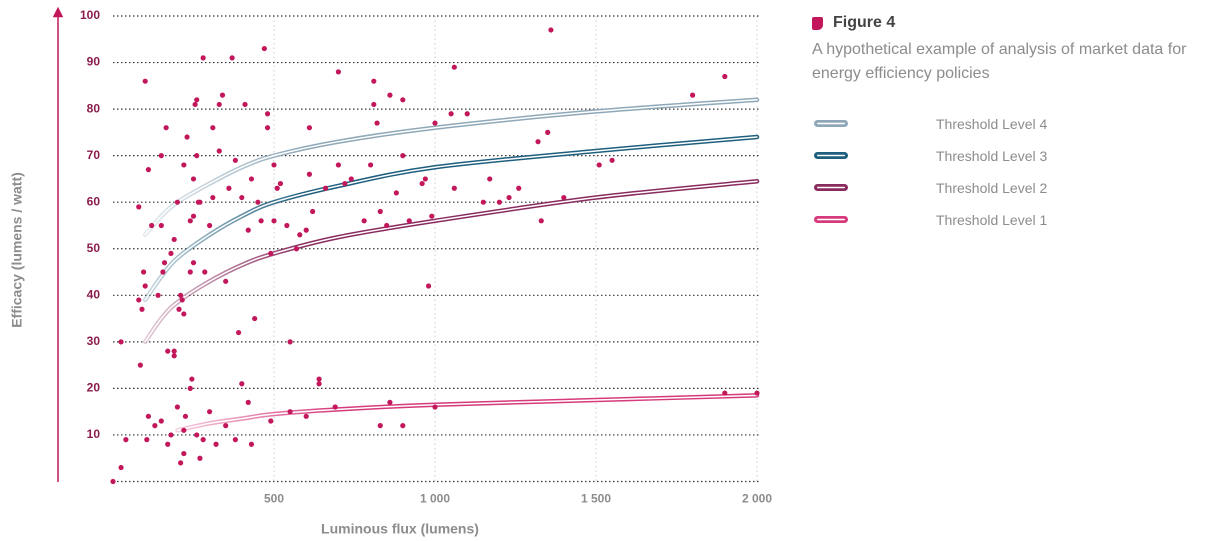 Image resolution: width=1224 pixels, height=541 pixels. I want to click on y-tick-label: 100, so click(90, 15).